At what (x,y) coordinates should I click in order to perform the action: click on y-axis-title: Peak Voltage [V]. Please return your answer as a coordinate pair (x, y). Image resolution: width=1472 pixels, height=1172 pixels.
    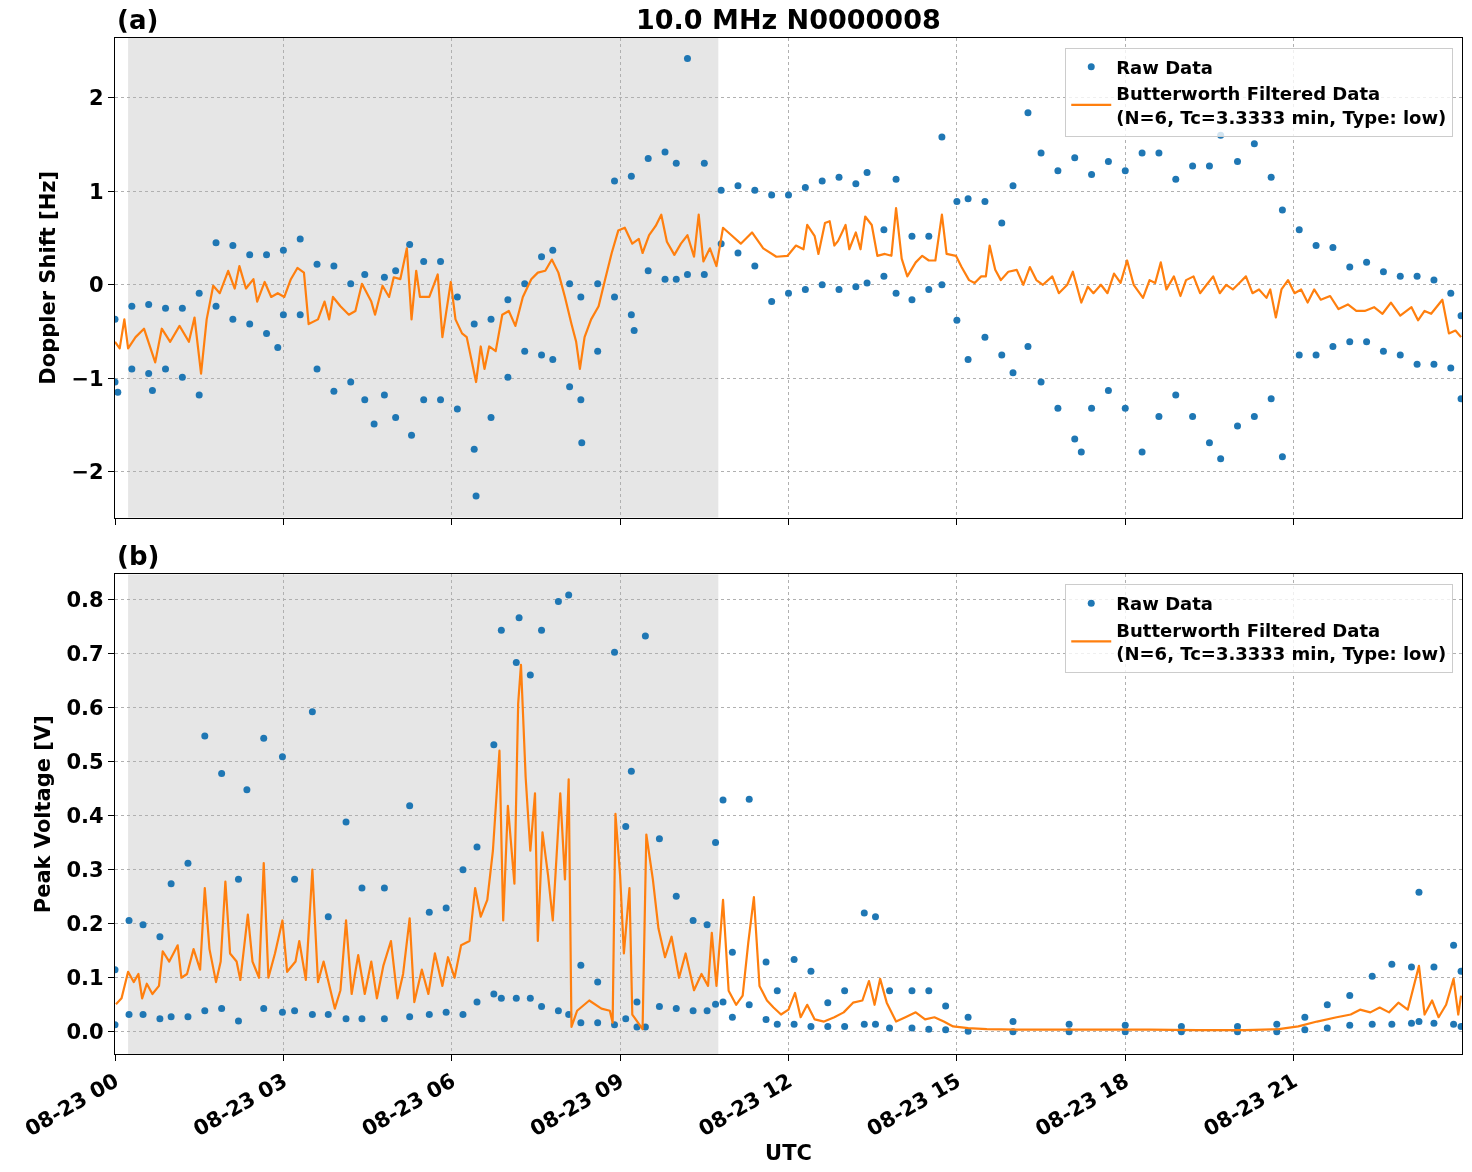
    Looking at the image, I should click on (42, 814).